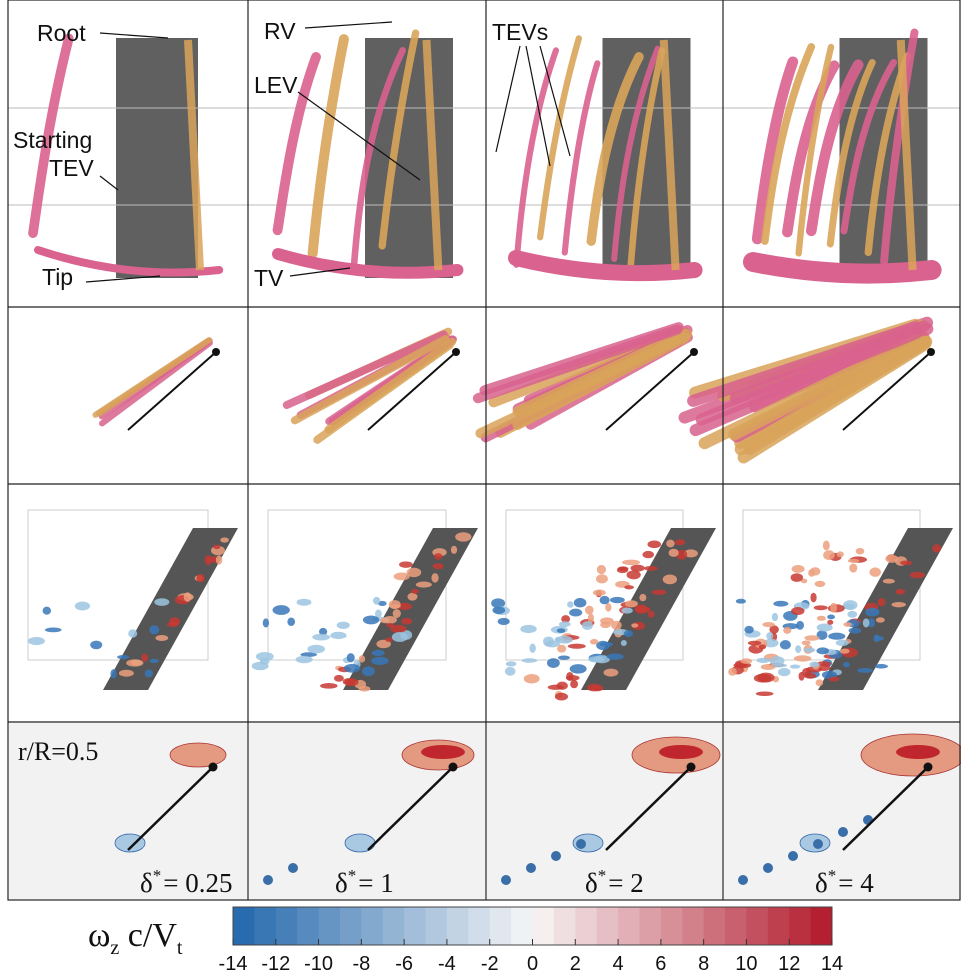 This screenshot has width=961, height=974. Describe the element at coordinates (186, 882) in the screenshot. I see `delta-label: δ*= 0.25` at that location.